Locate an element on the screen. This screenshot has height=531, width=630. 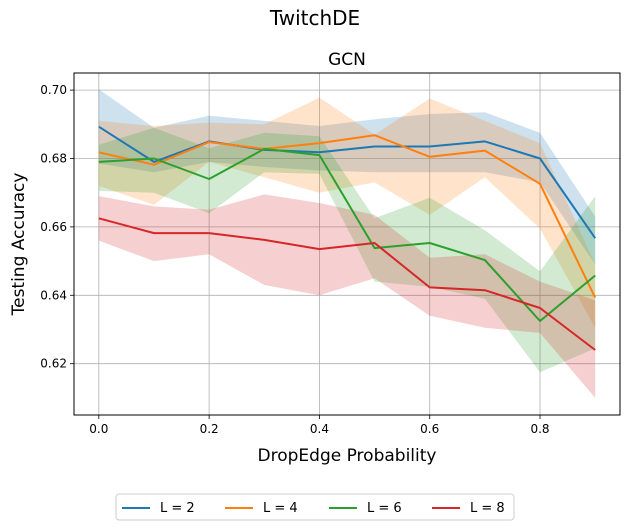
y-tick-label: 0.70 is located at coordinates (53, 90).